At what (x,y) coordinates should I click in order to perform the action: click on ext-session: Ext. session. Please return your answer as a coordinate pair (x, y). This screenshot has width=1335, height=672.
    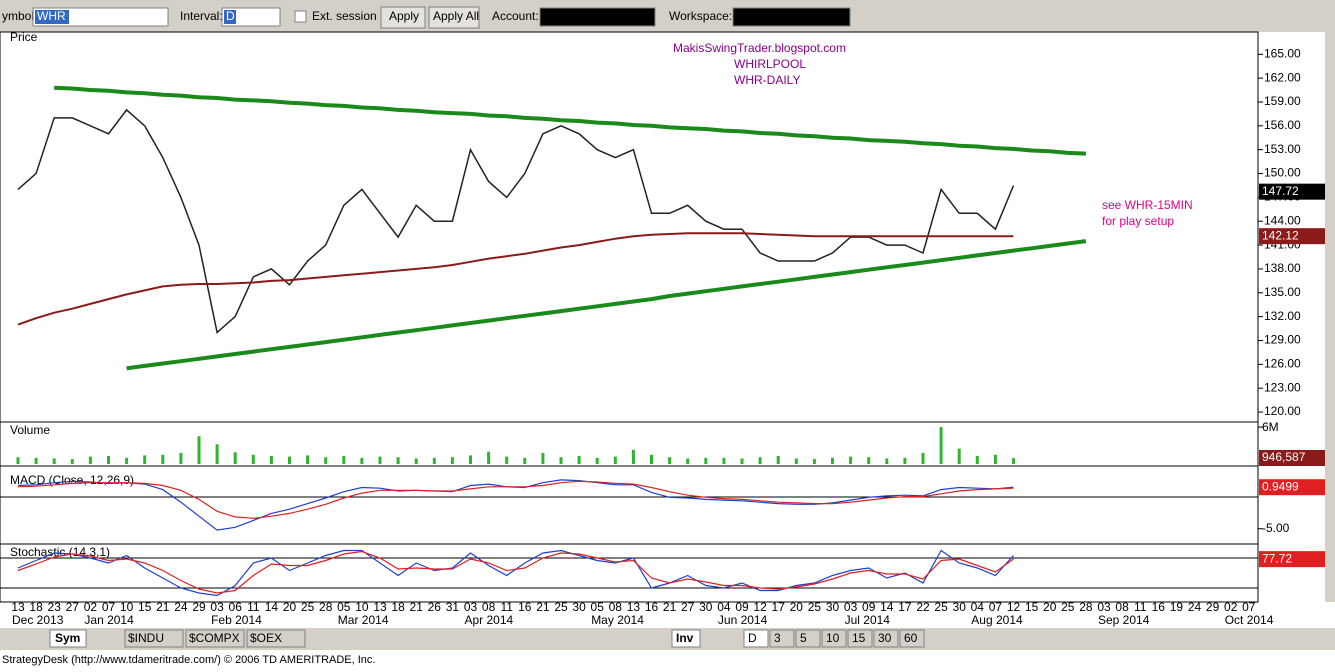
    Looking at the image, I should click on (344, 16).